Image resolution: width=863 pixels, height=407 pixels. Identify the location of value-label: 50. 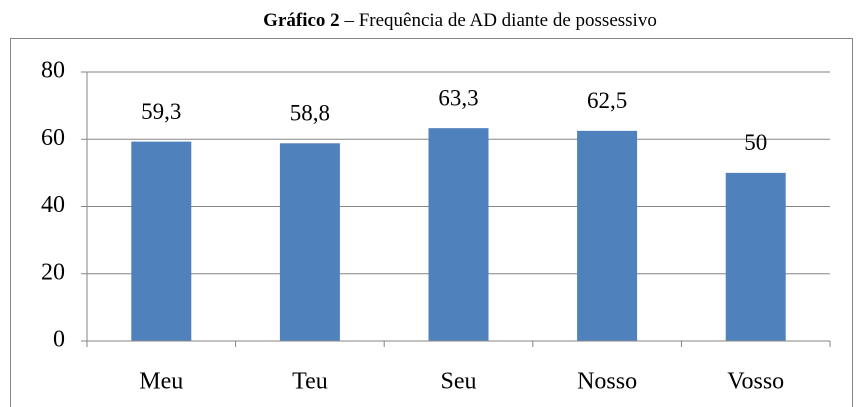
(755, 142).